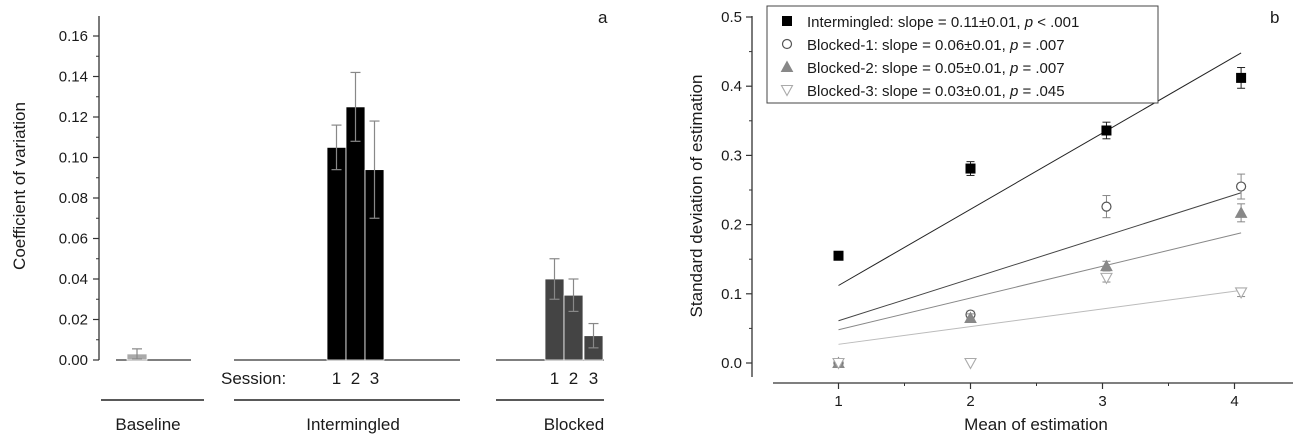 The width and height of the screenshot is (1306, 442). I want to click on x-tick-label: 2, so click(970, 401).